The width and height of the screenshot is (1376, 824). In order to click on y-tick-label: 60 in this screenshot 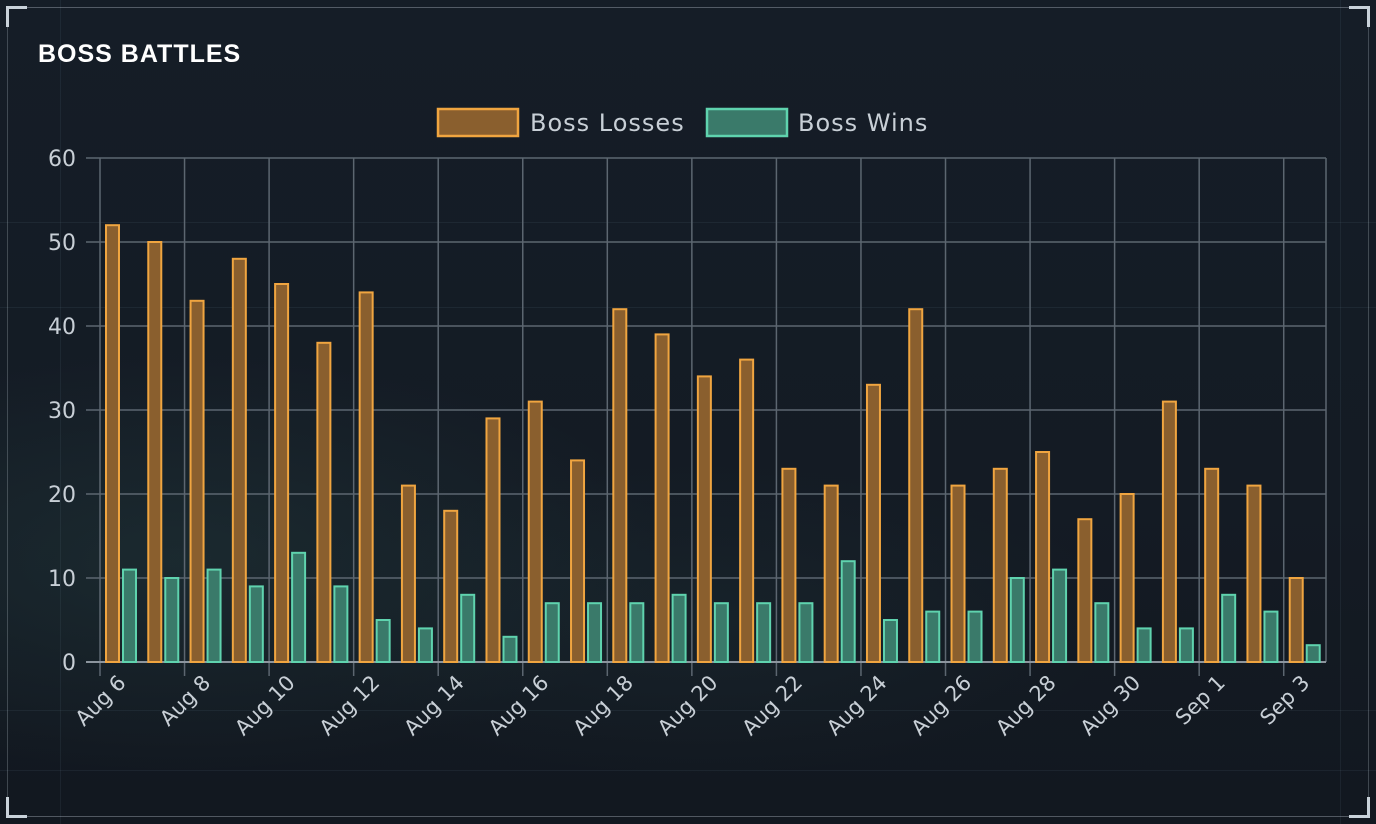, I will do `click(62, 159)`.